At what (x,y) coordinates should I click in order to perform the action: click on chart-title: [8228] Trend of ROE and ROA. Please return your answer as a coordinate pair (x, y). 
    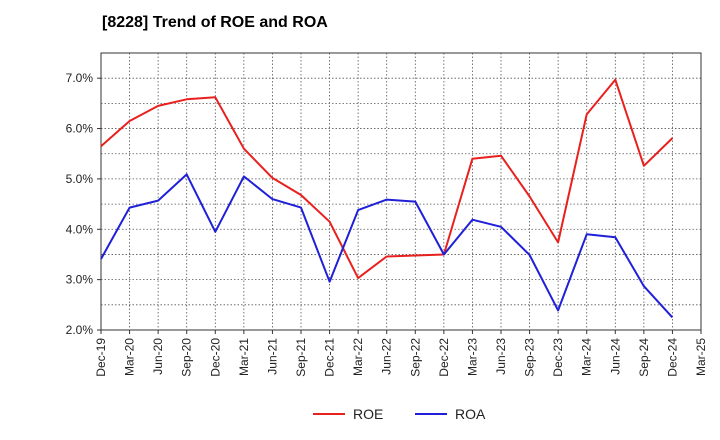
    Looking at the image, I should click on (215, 22).